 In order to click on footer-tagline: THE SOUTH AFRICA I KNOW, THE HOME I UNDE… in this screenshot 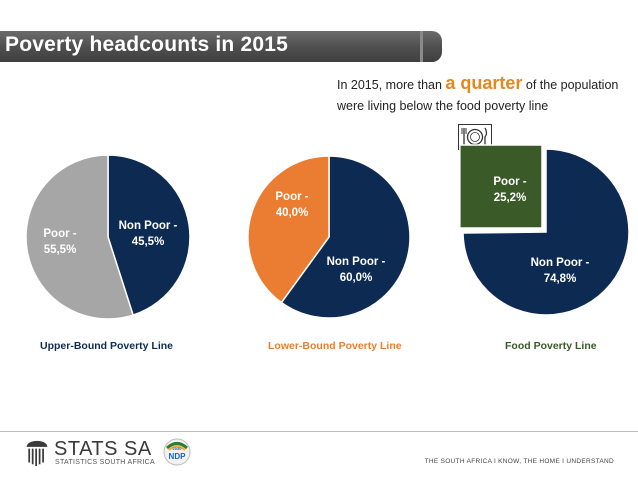, I will do `click(519, 461)`.